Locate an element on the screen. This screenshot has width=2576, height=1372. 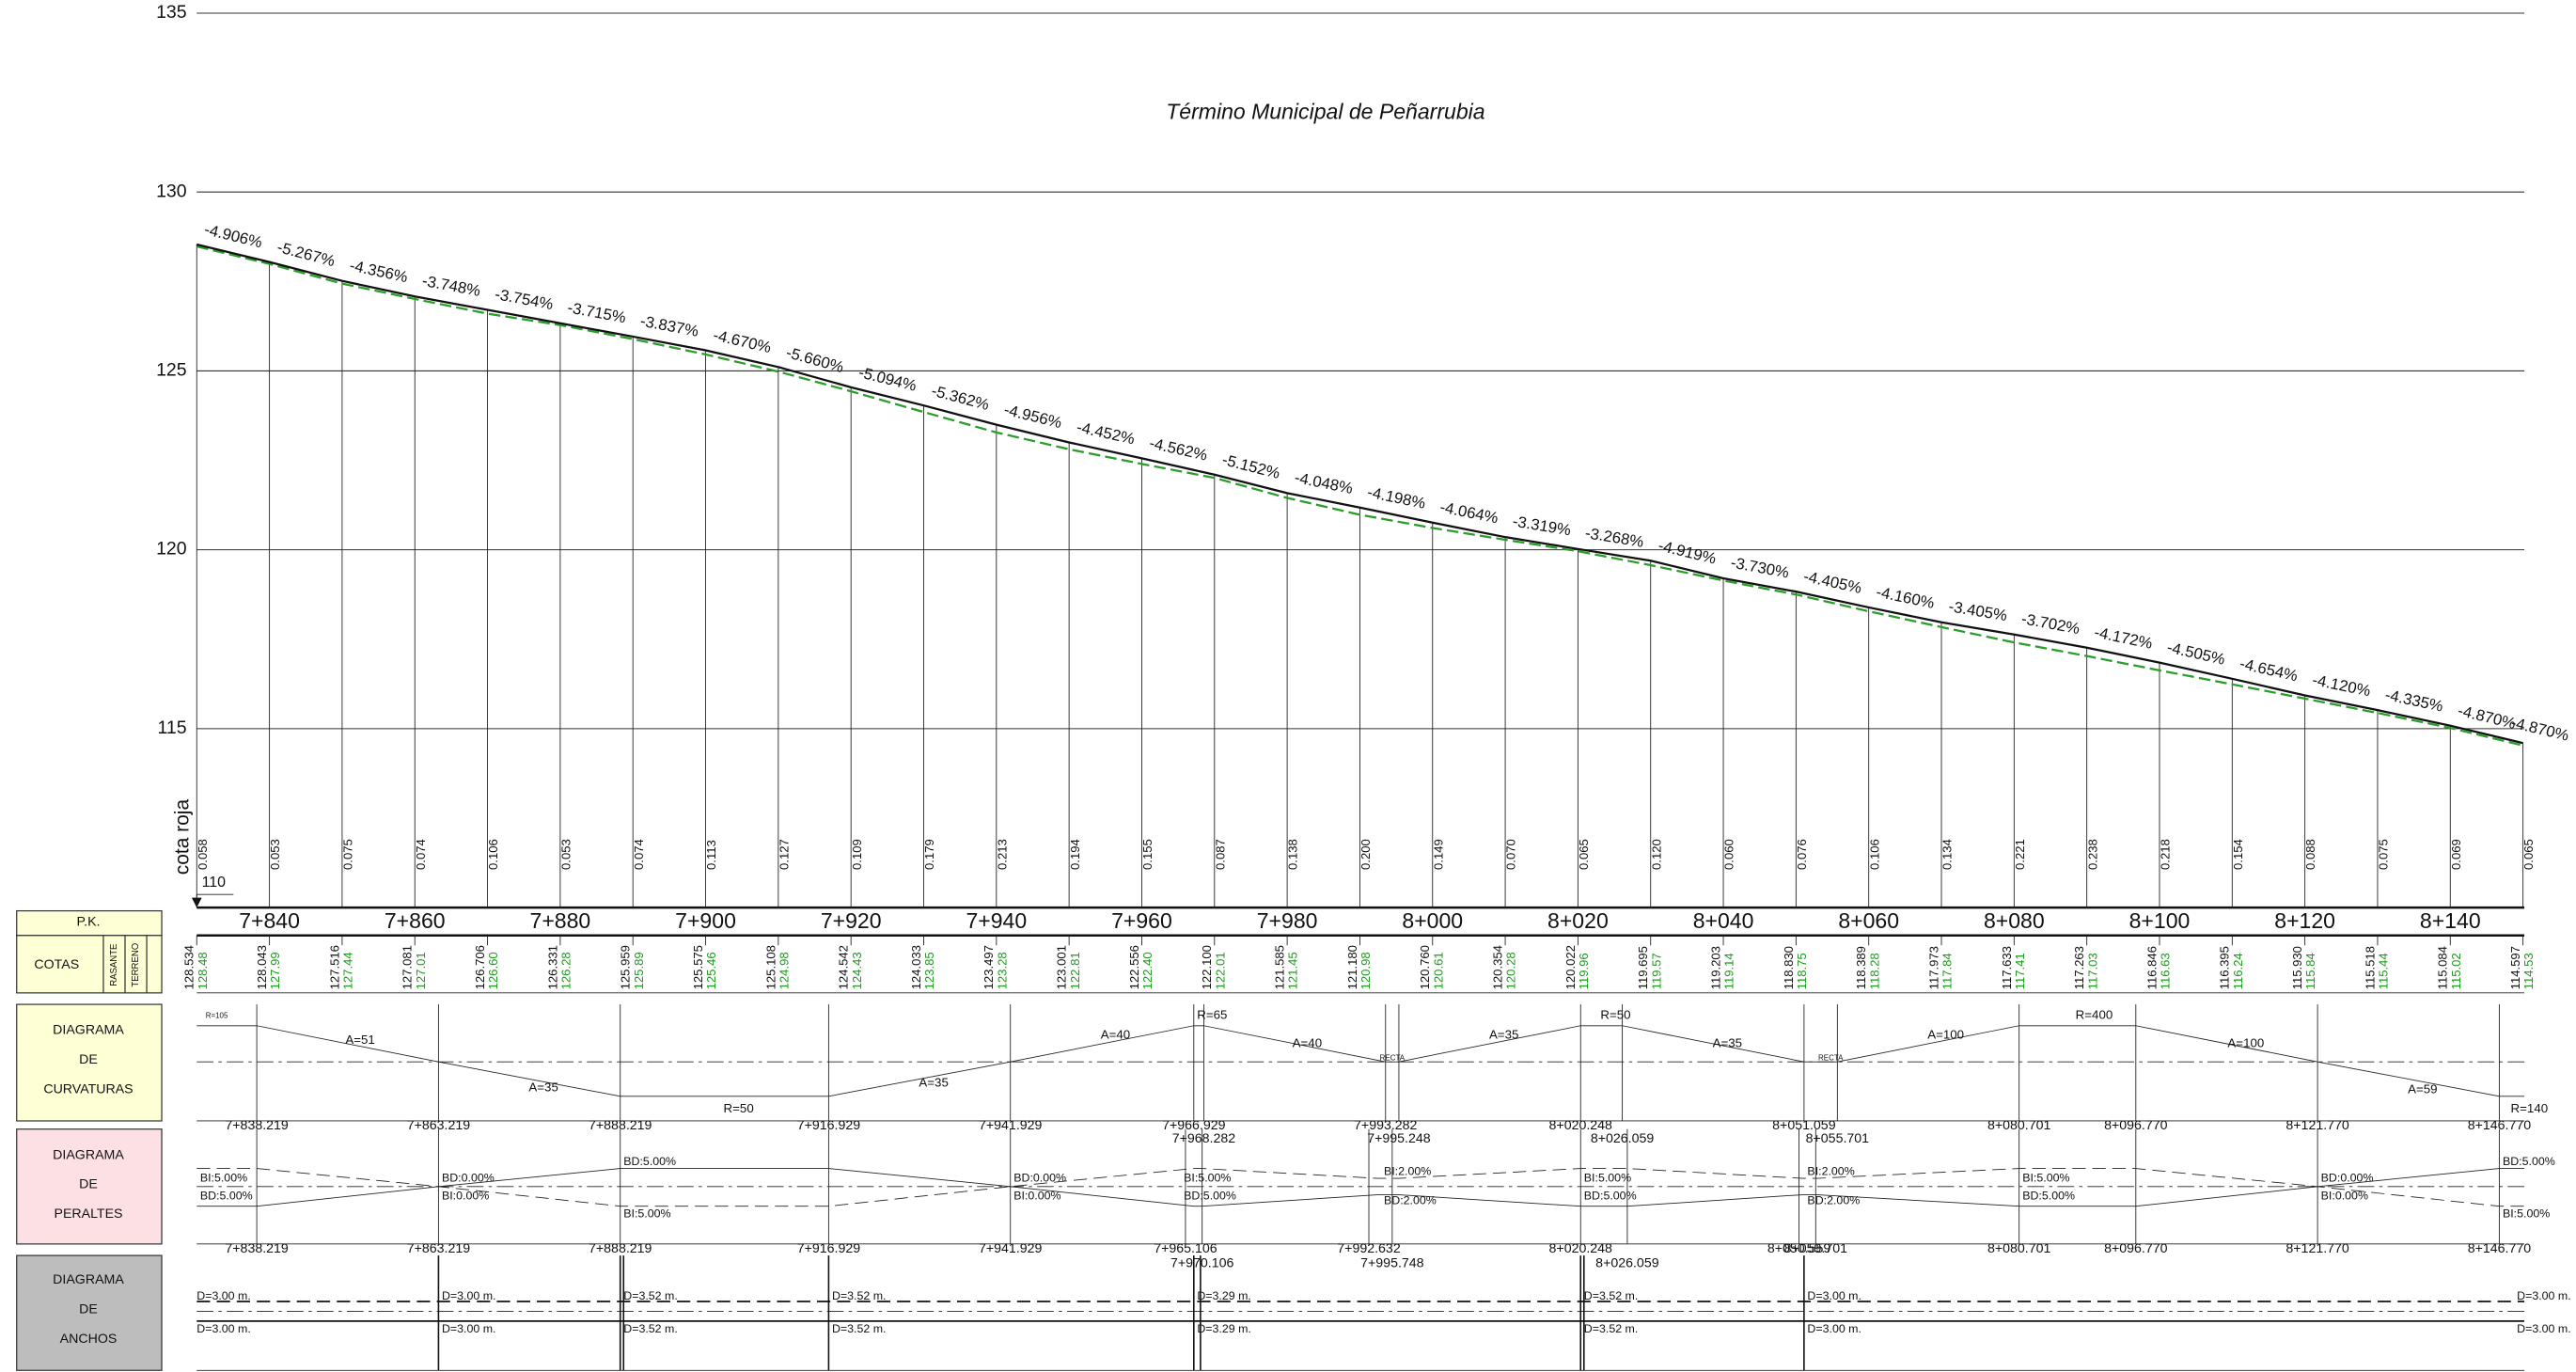
terreno-value: 115.84 is located at coordinates (2310, 971).